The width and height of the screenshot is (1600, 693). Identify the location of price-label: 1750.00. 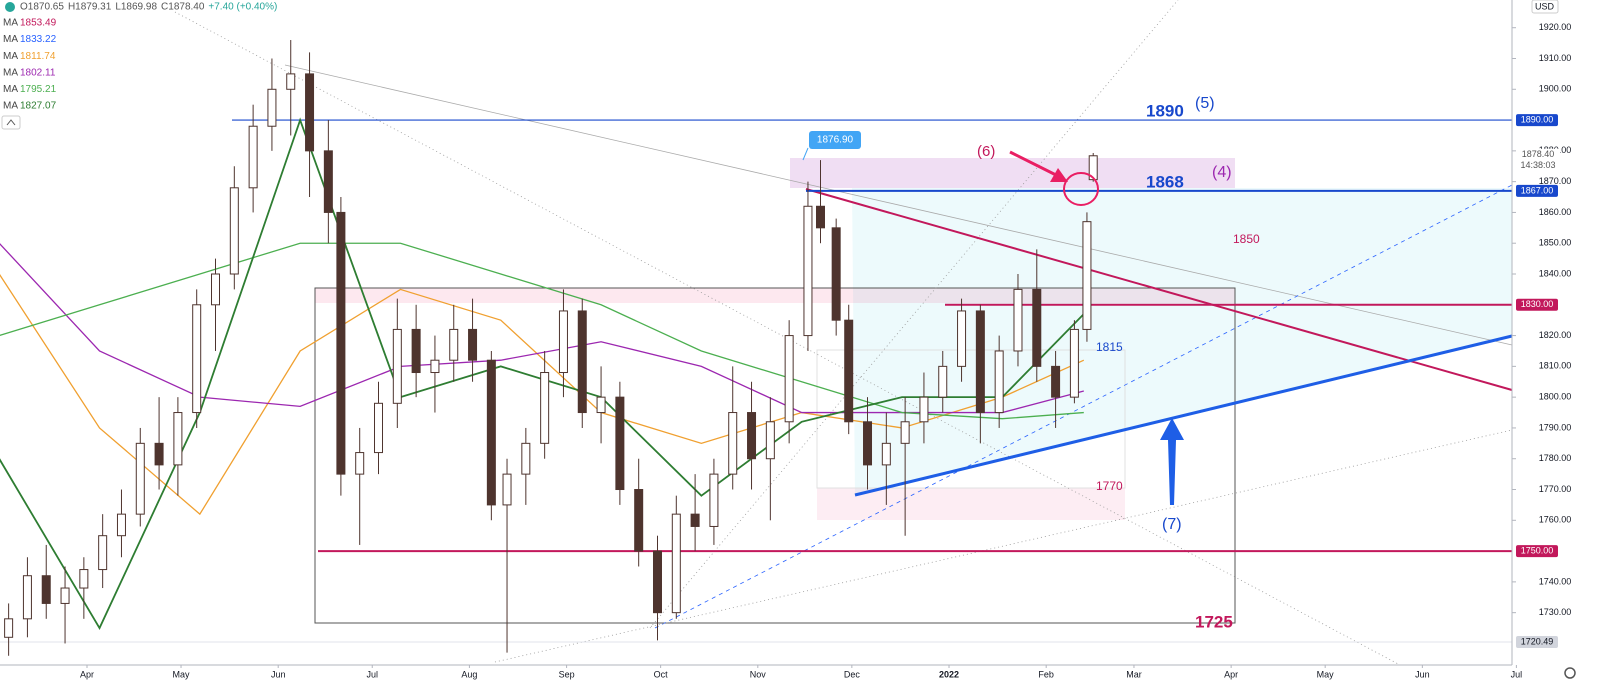
(1537, 550).